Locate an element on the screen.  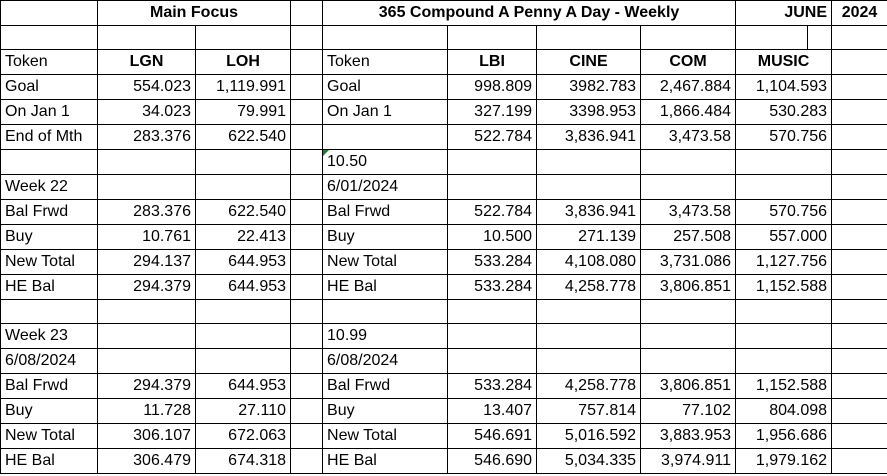
value-cell: 3,974.911 is located at coordinates (688, 461).